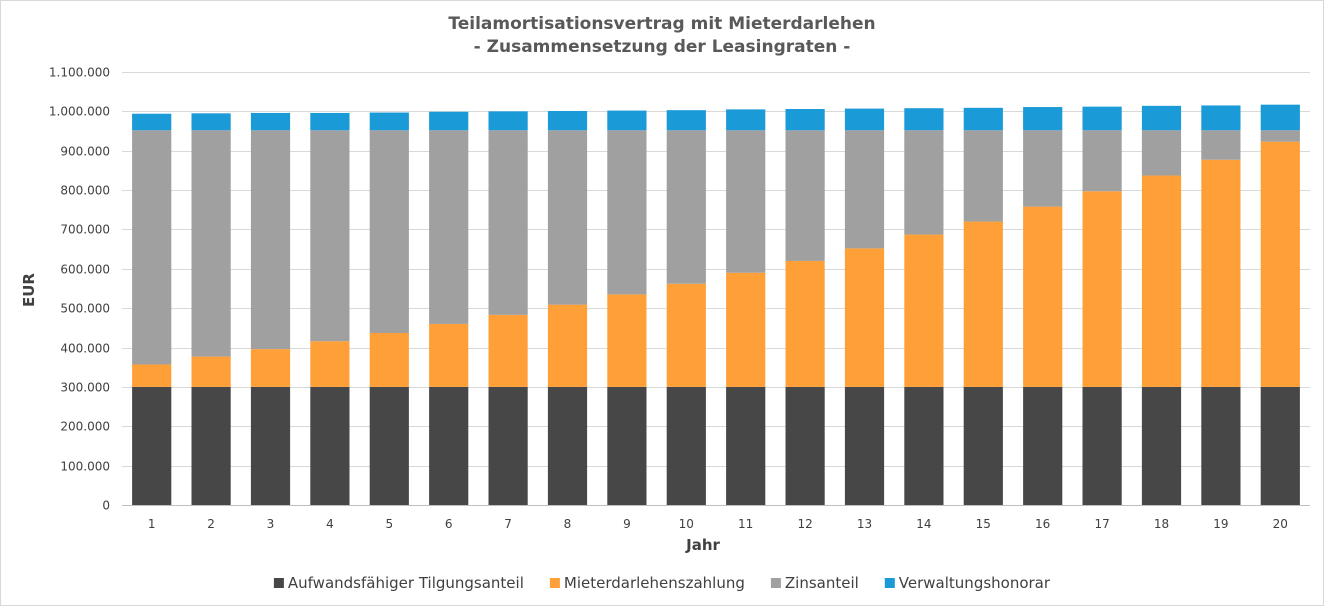  I want to click on x-tick-label: 3, so click(271, 524).